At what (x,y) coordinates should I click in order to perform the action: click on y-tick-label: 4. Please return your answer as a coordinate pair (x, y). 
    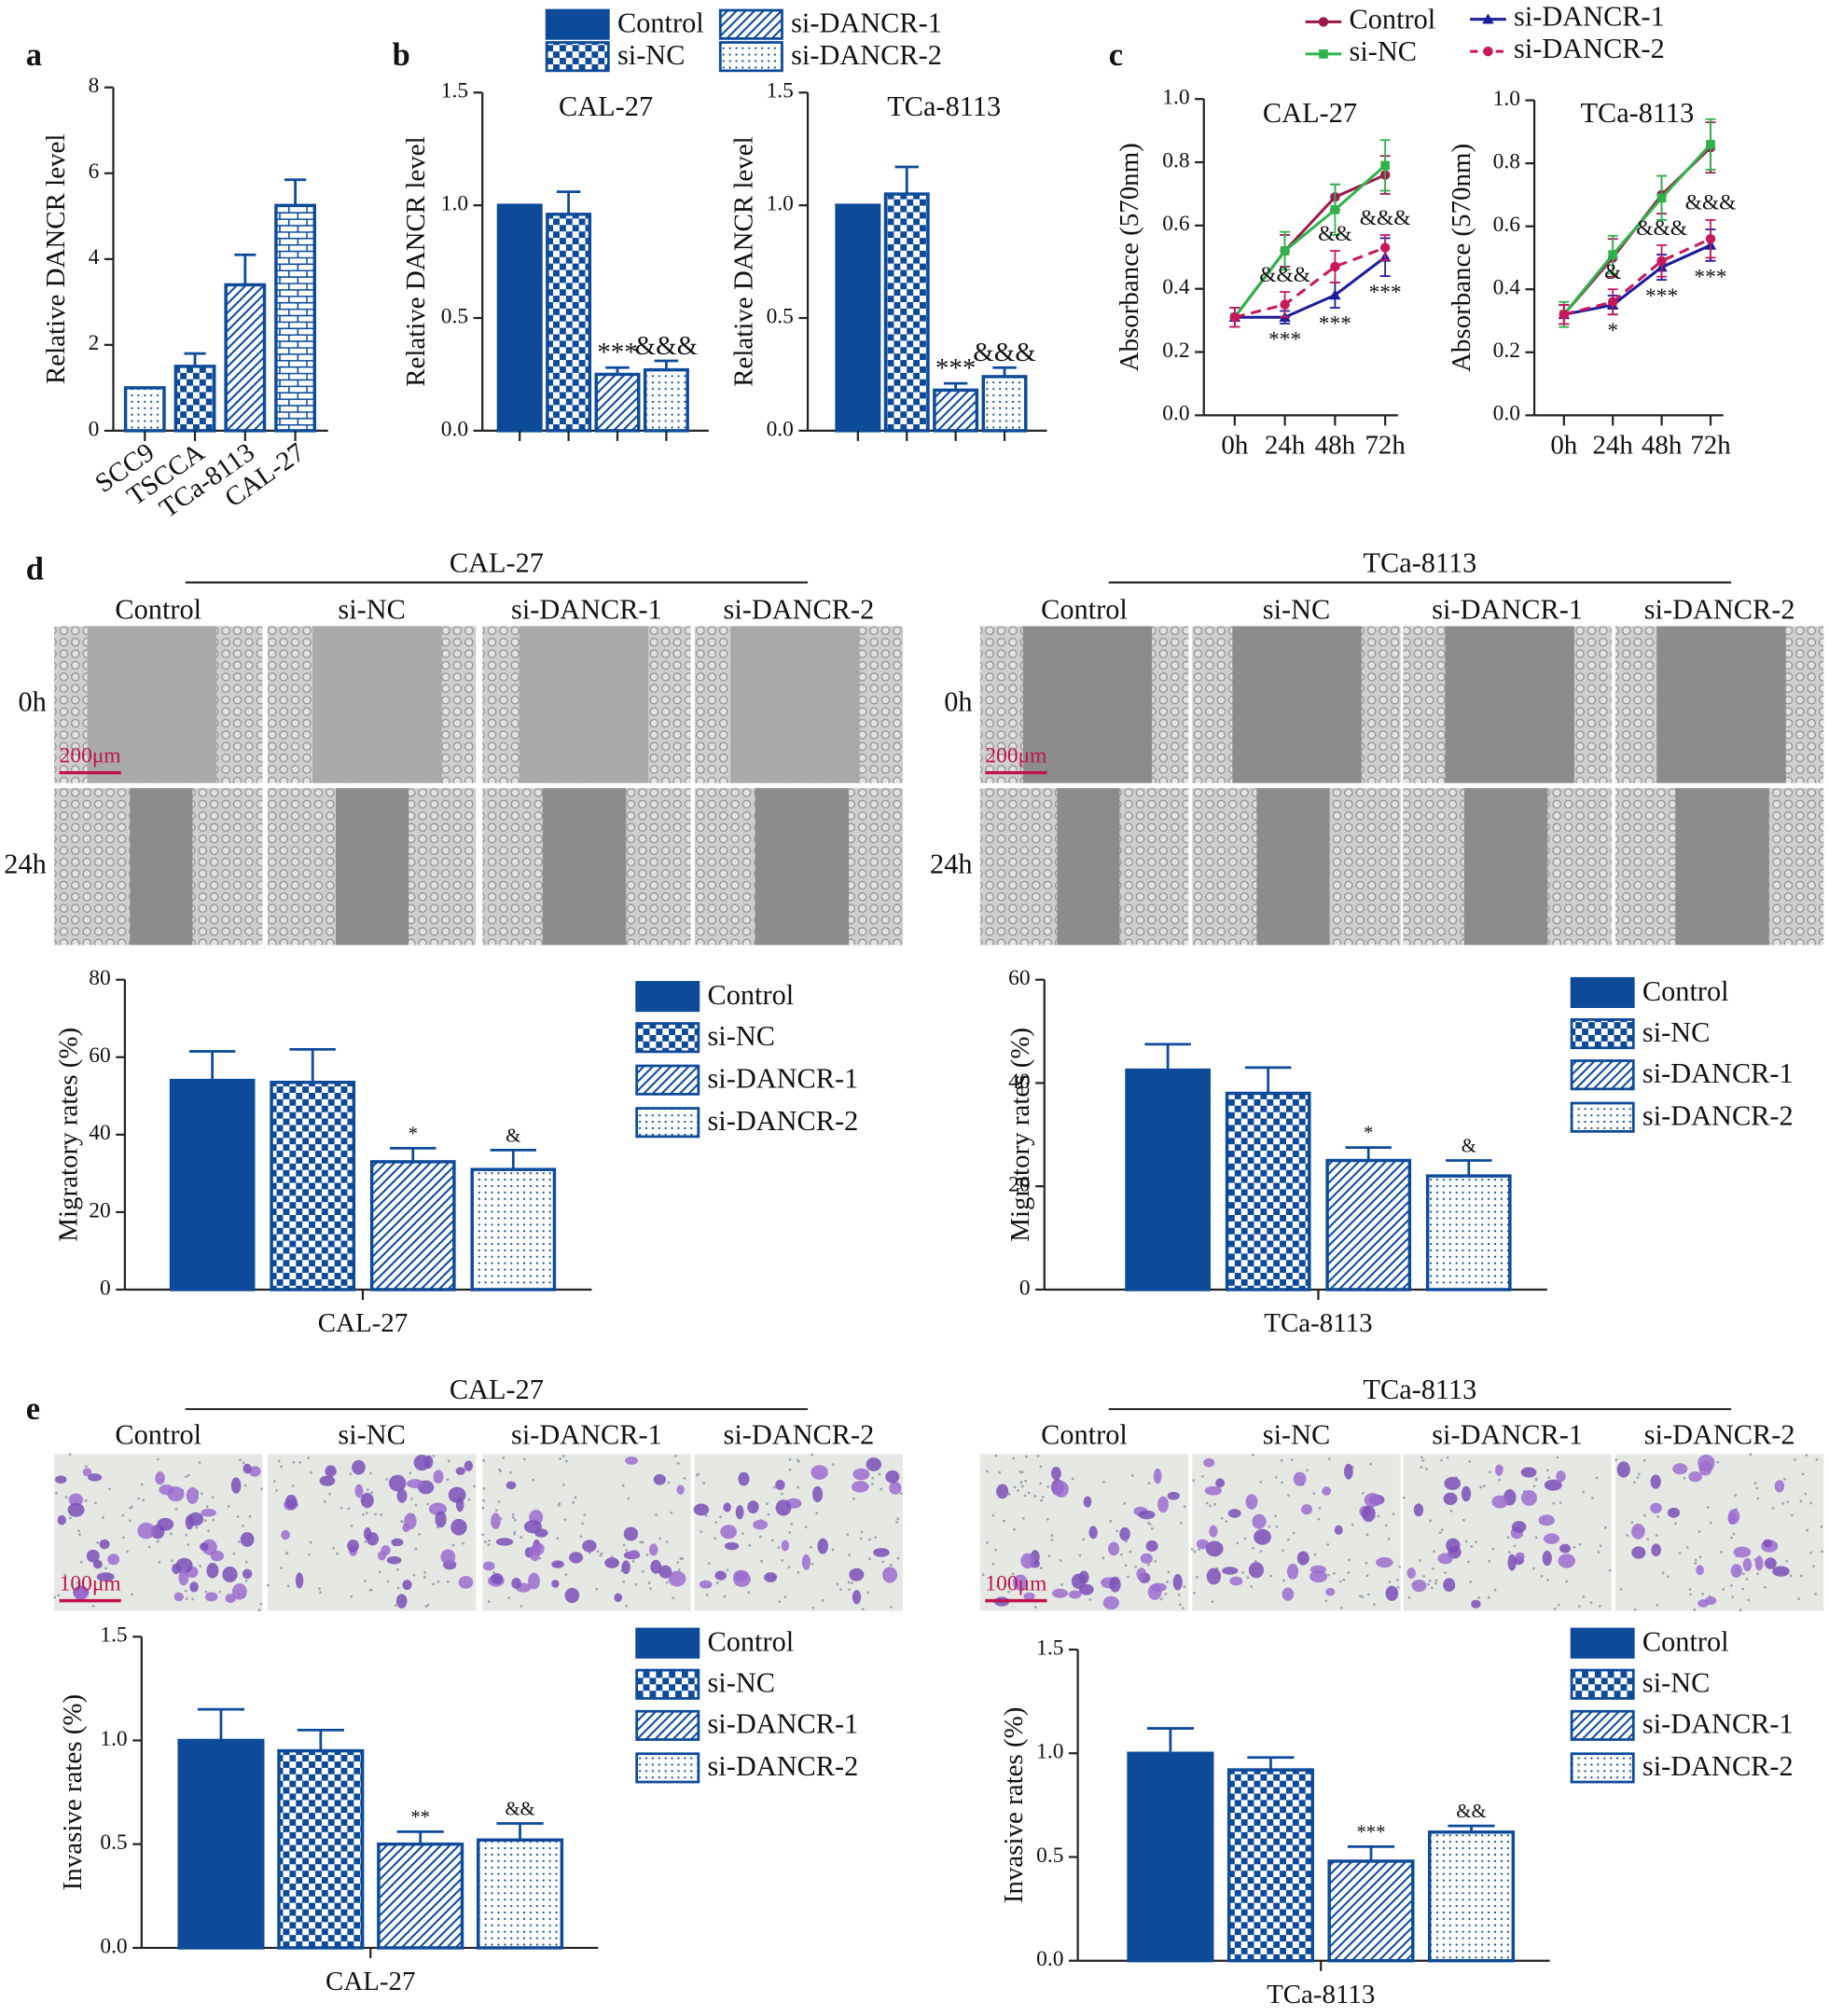
    Looking at the image, I should click on (94, 257).